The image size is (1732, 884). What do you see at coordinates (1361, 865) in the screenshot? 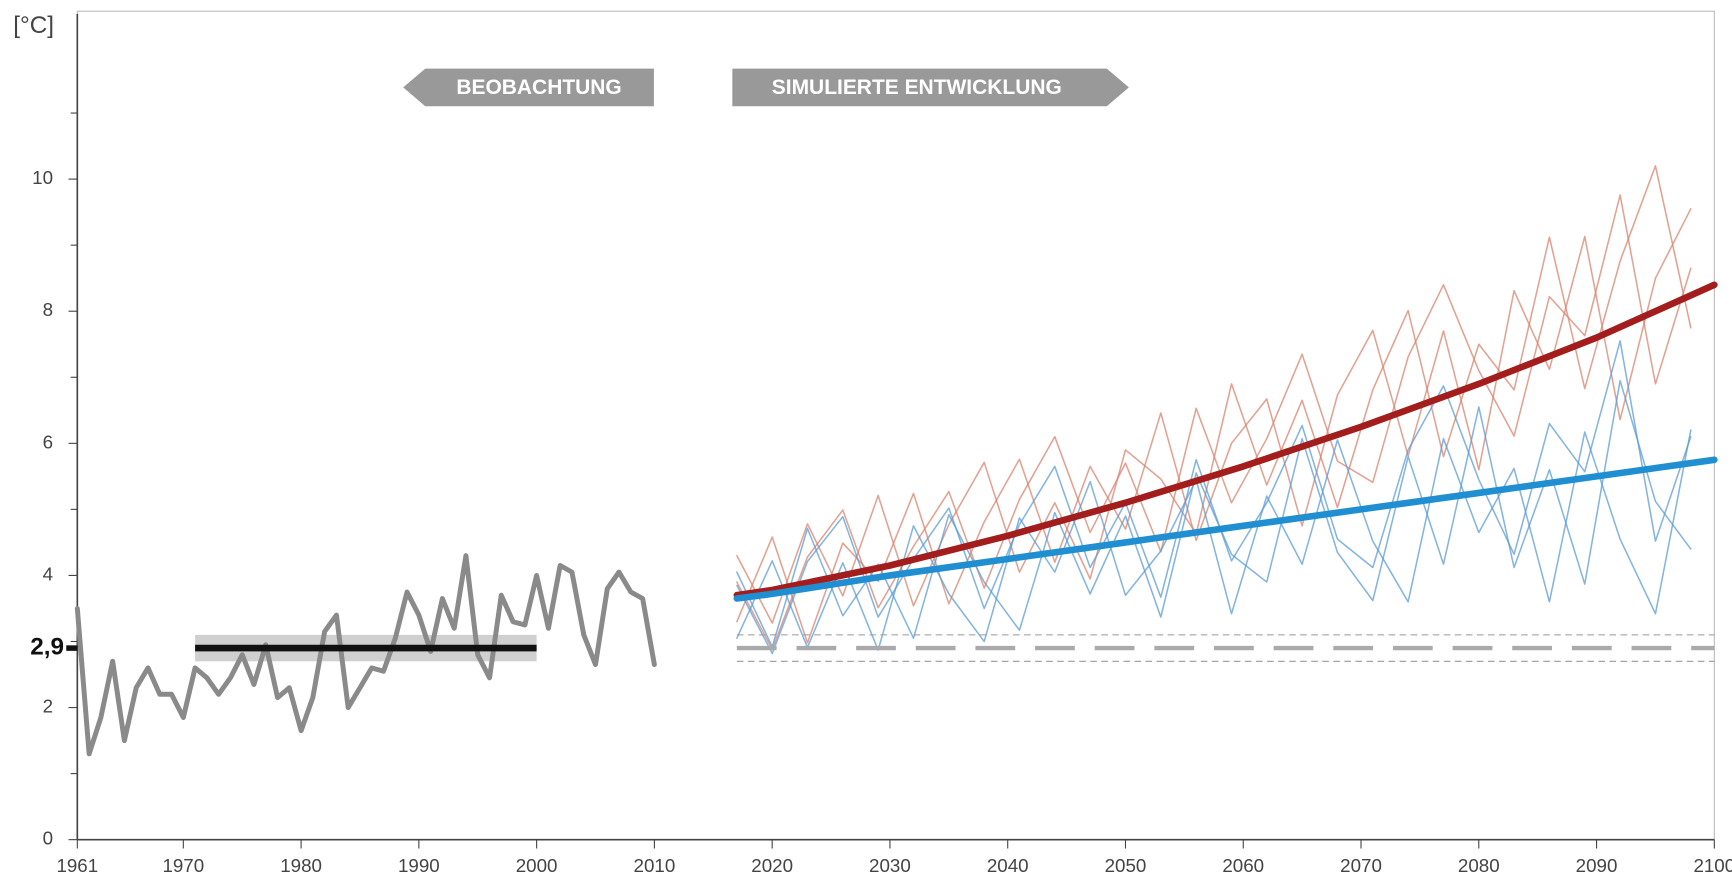
I see `x-tick-label: 2070` at bounding box center [1361, 865].